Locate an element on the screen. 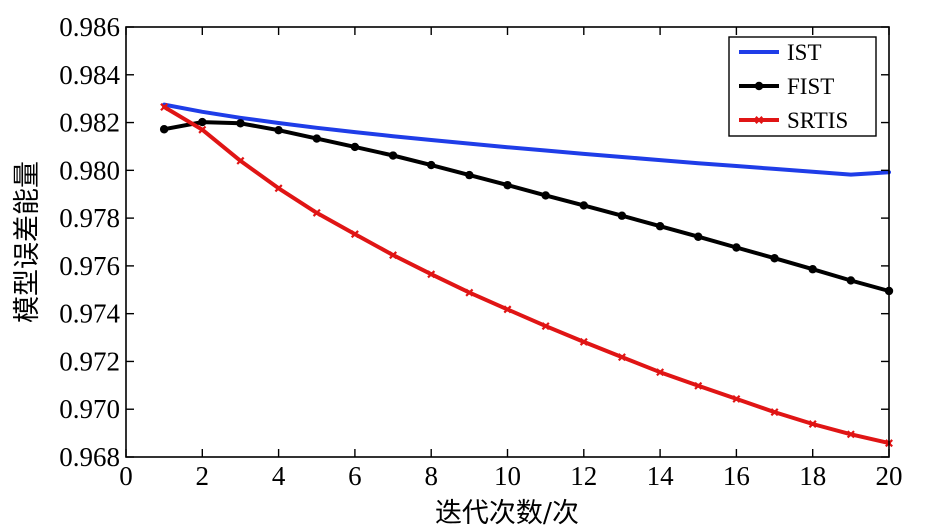 The width and height of the screenshot is (945, 531). y-tick-label: 0.968 is located at coordinates (89, 457).